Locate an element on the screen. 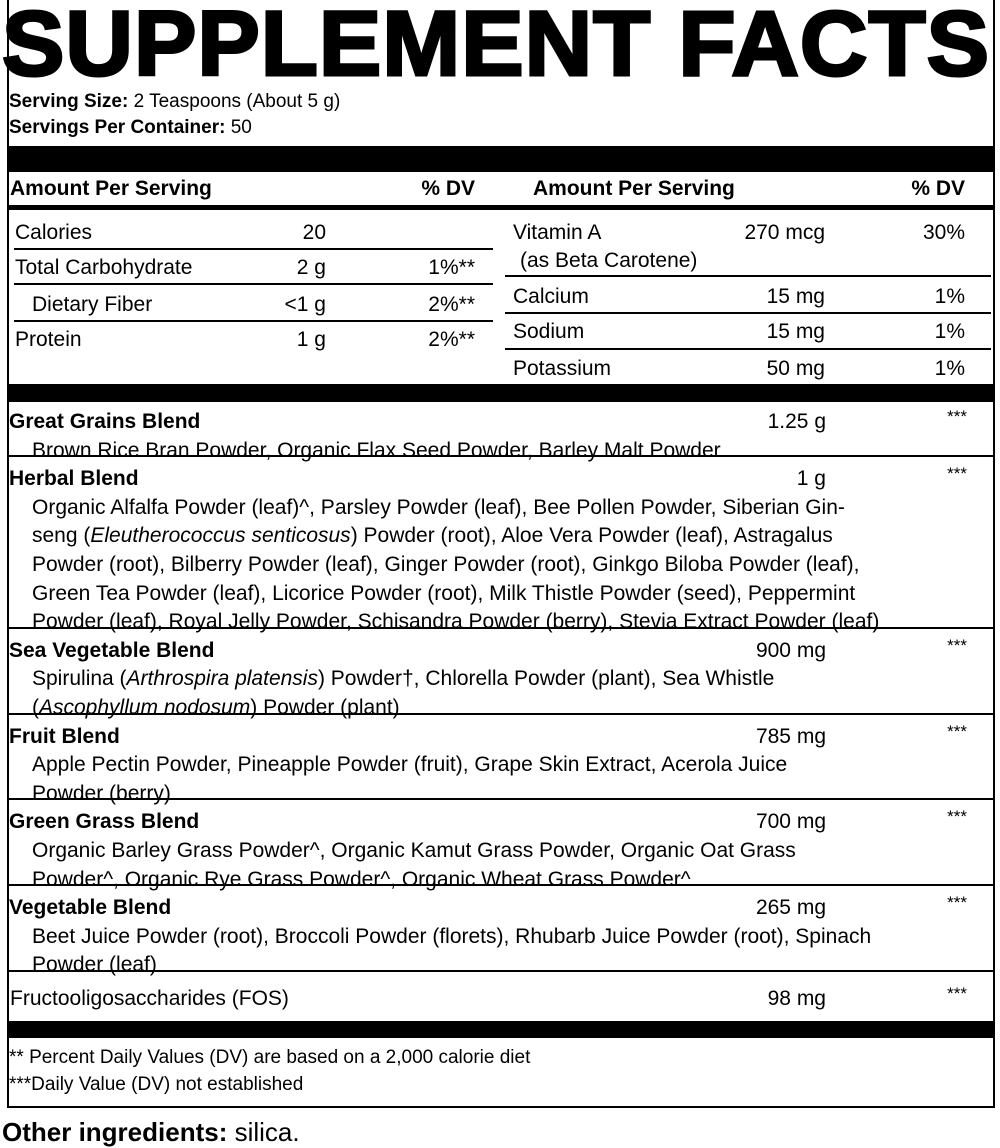 This screenshot has width=1000, height=1148. divider-thick is located at coordinates (500, 207).